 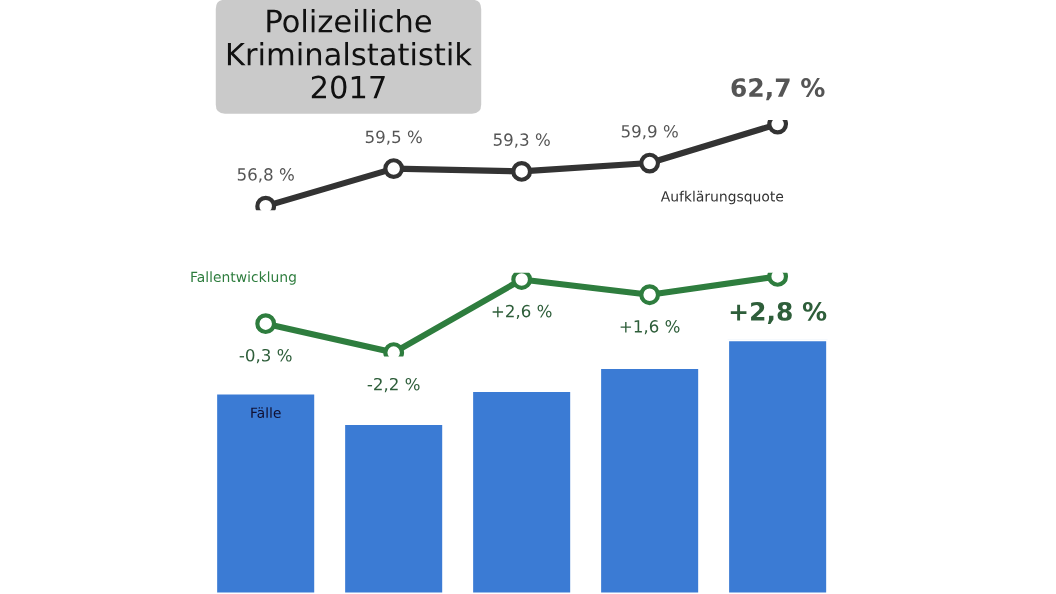 What do you see at coordinates (650, 327) in the screenshot?
I see `data-label: +1,6 %` at bounding box center [650, 327].